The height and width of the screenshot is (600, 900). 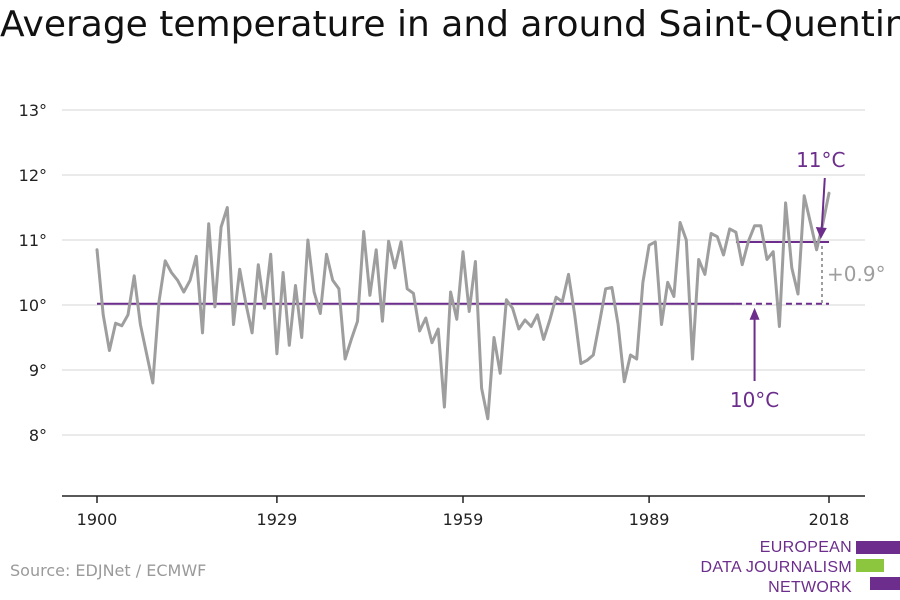 What do you see at coordinates (33, 240) in the screenshot?
I see `y-tick-label: 11°` at bounding box center [33, 240].